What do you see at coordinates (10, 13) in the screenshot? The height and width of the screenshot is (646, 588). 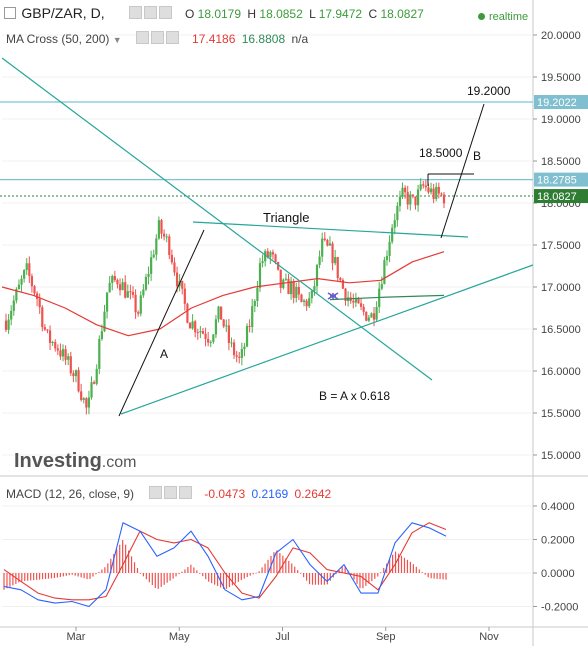 I see `collapse-icon` at bounding box center [10, 13].